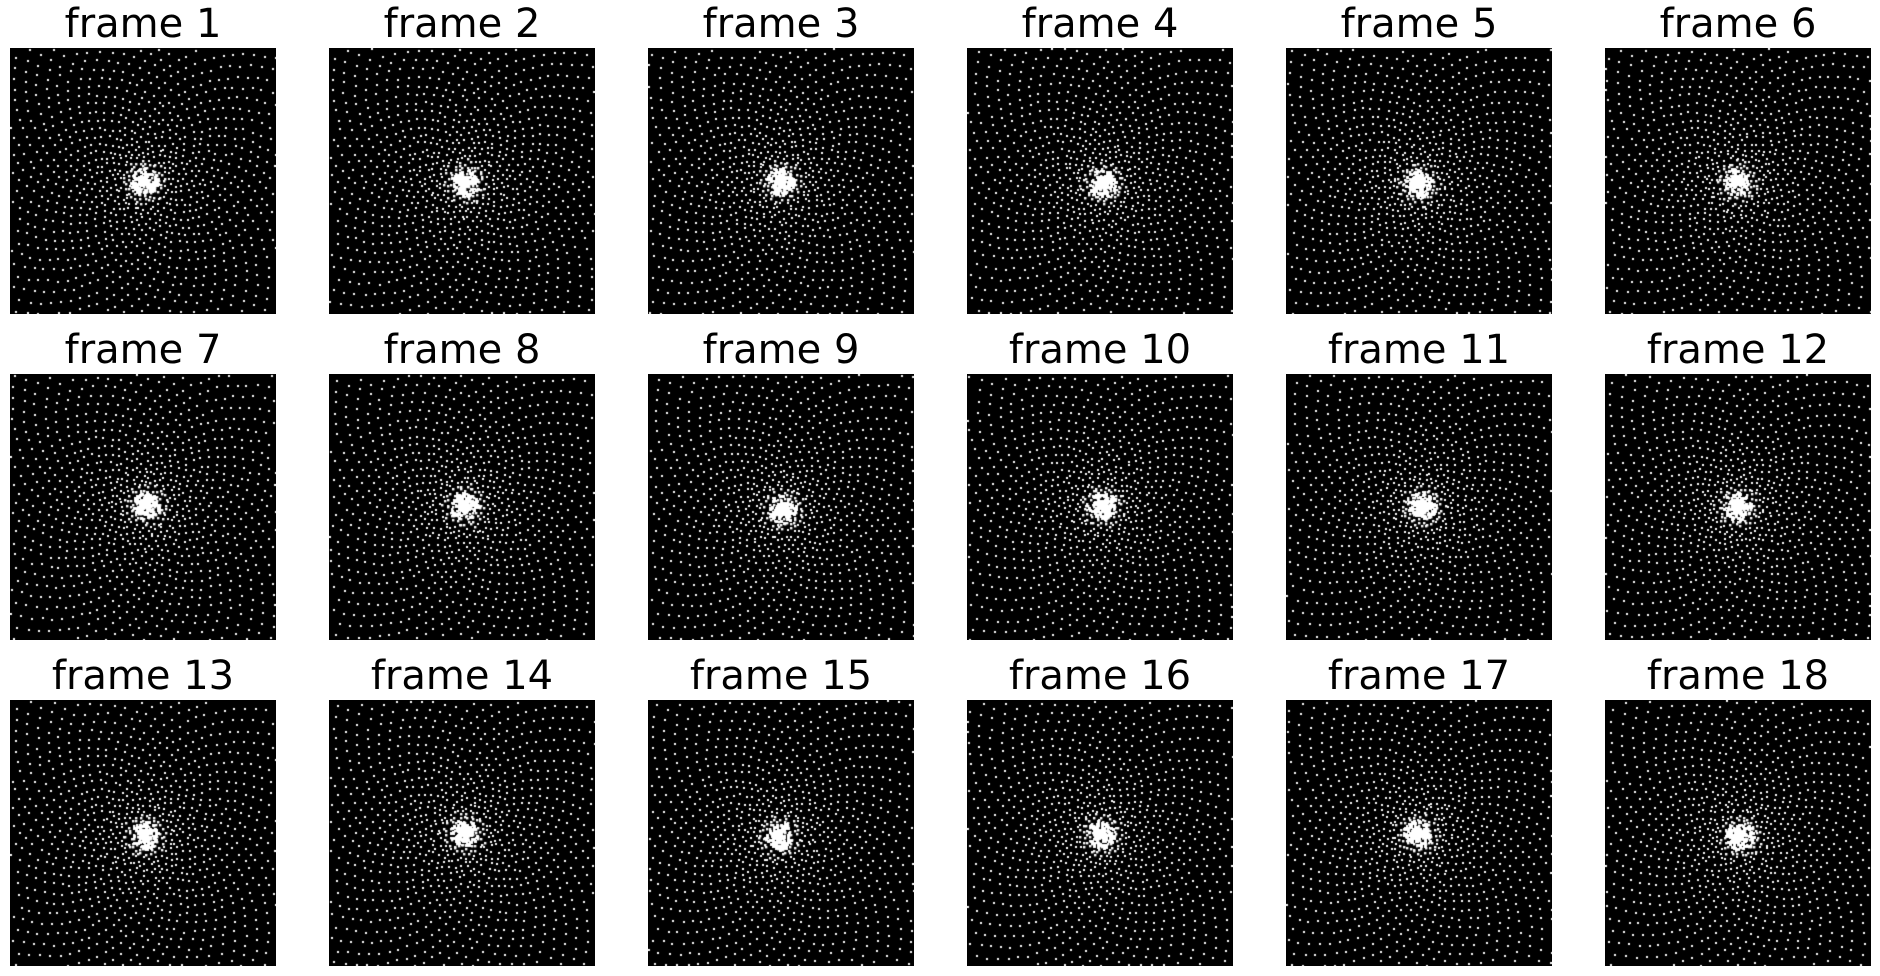 The image size is (1880, 976). I want to click on frame-title: frame 6, so click(1738, 24).